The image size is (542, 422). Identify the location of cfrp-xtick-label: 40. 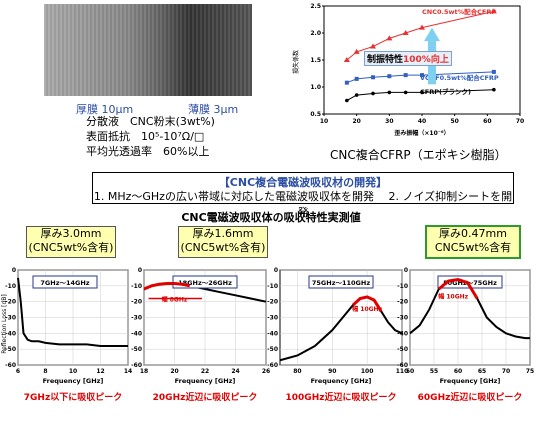
(422, 121).